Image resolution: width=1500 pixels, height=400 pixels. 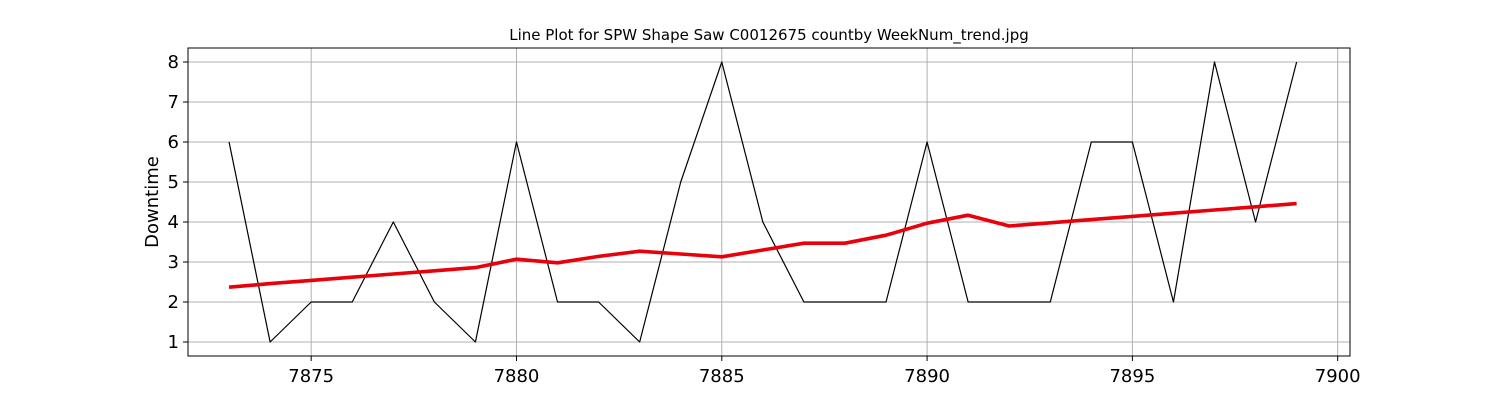 What do you see at coordinates (173, 102) in the screenshot?
I see `y-tick-label: 7` at bounding box center [173, 102].